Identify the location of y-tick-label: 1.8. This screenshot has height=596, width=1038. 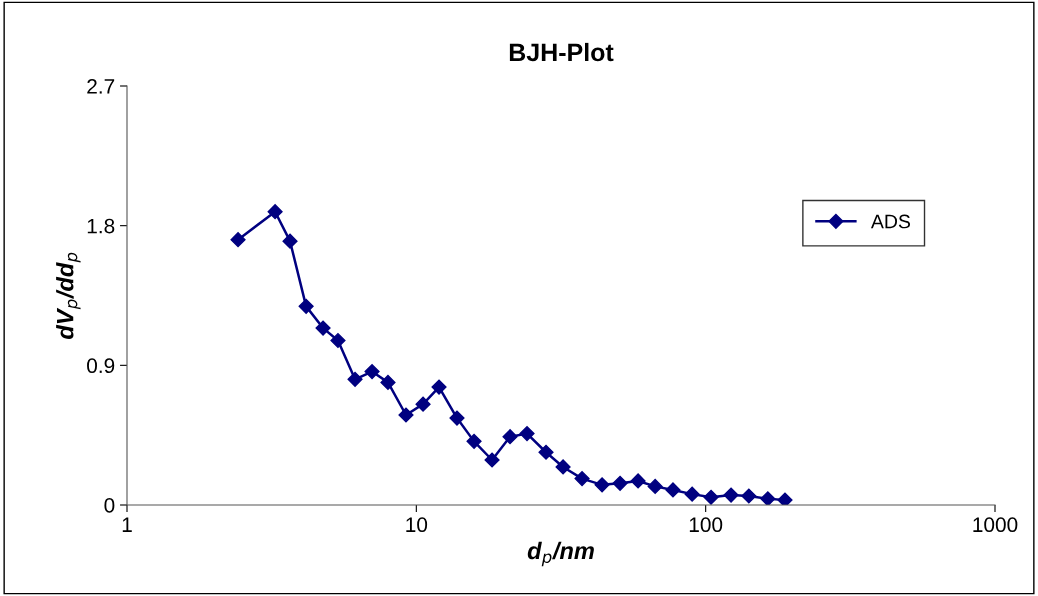
(101, 226).